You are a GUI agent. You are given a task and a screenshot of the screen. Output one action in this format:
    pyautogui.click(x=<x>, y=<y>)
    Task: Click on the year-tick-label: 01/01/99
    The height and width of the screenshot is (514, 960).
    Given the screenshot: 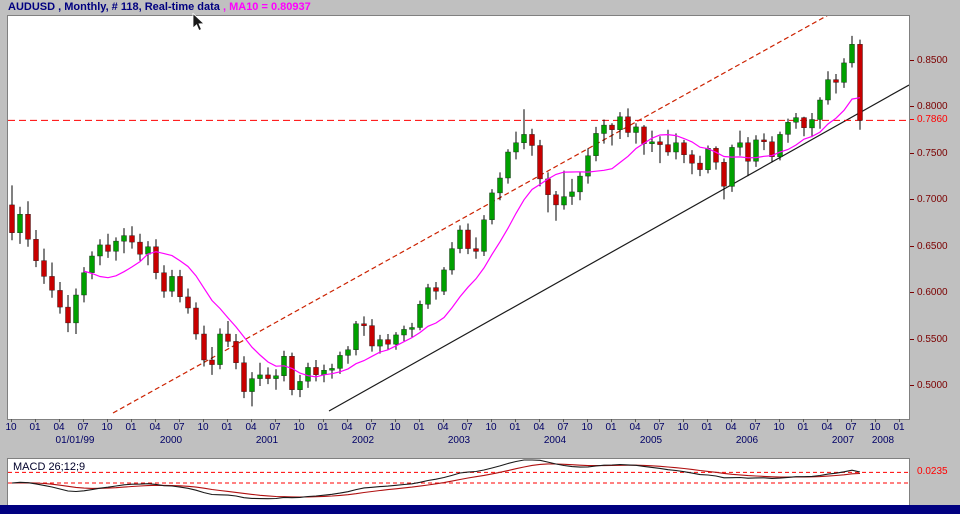 What is the action you would take?
    pyautogui.click(x=75, y=440)
    